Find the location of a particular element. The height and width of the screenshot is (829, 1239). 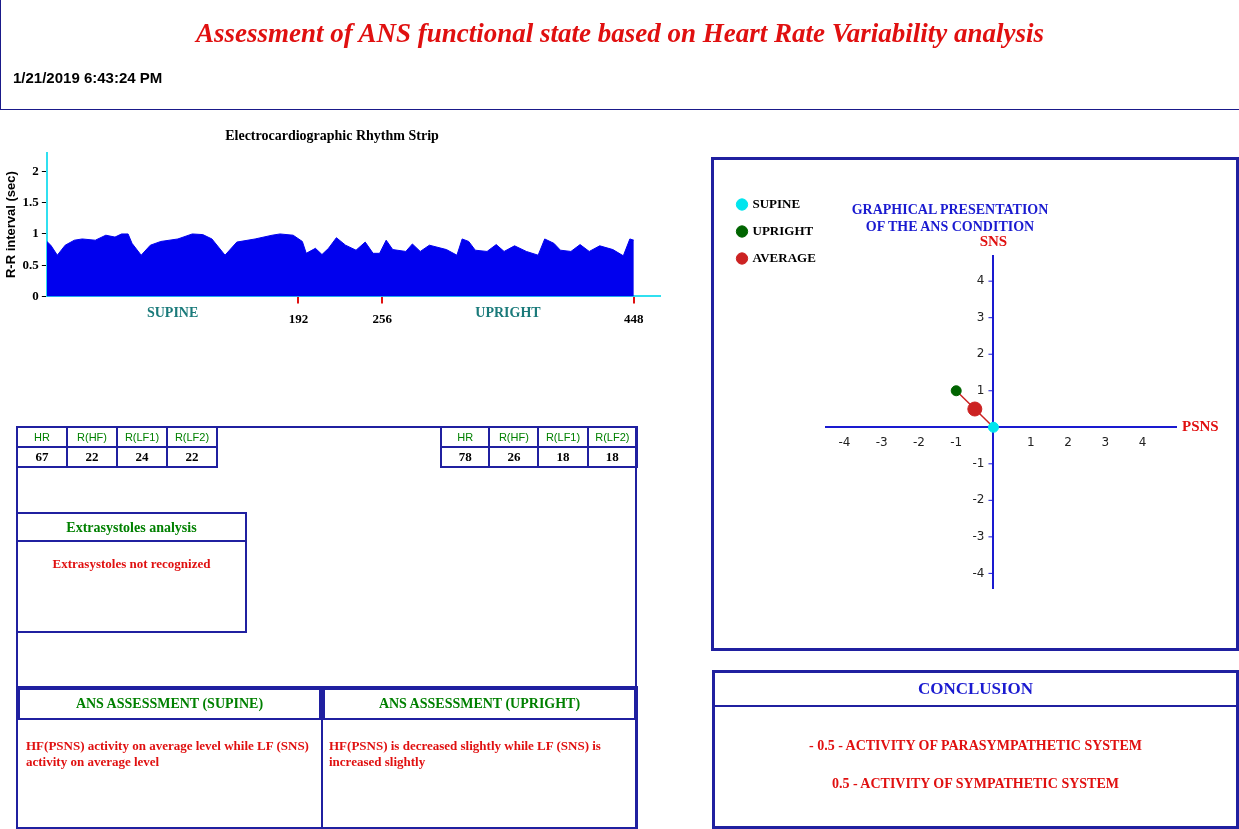

text: 0.5 - ACTIVITY OF SYMPATHETIC SYSTEM is located at coordinates (975, 784).